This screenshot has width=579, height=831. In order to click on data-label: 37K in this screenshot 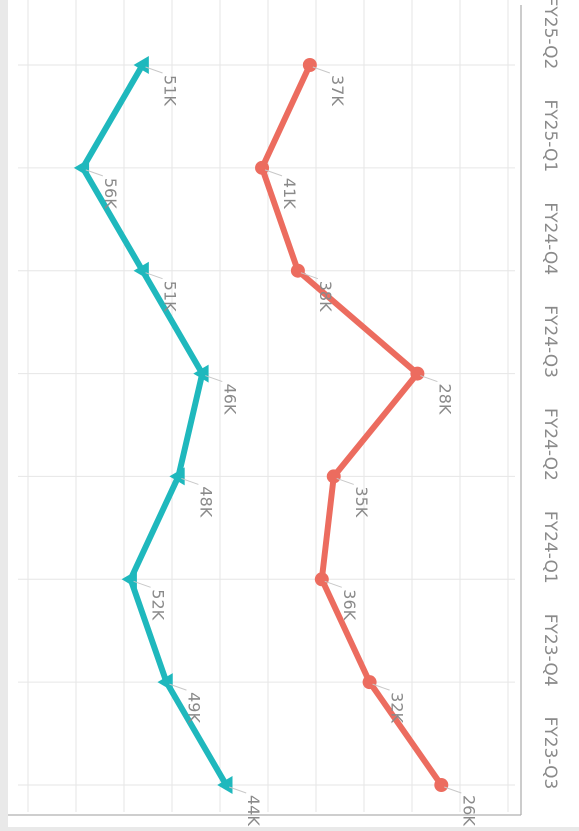, I will do `click(337, 90)`.